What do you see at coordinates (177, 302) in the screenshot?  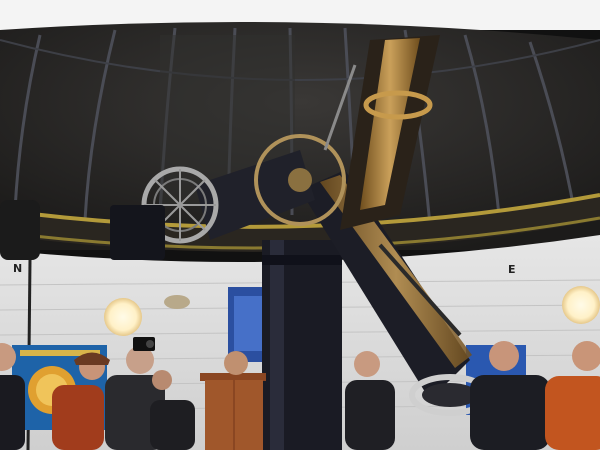 I see `wall-fixture` at bounding box center [177, 302].